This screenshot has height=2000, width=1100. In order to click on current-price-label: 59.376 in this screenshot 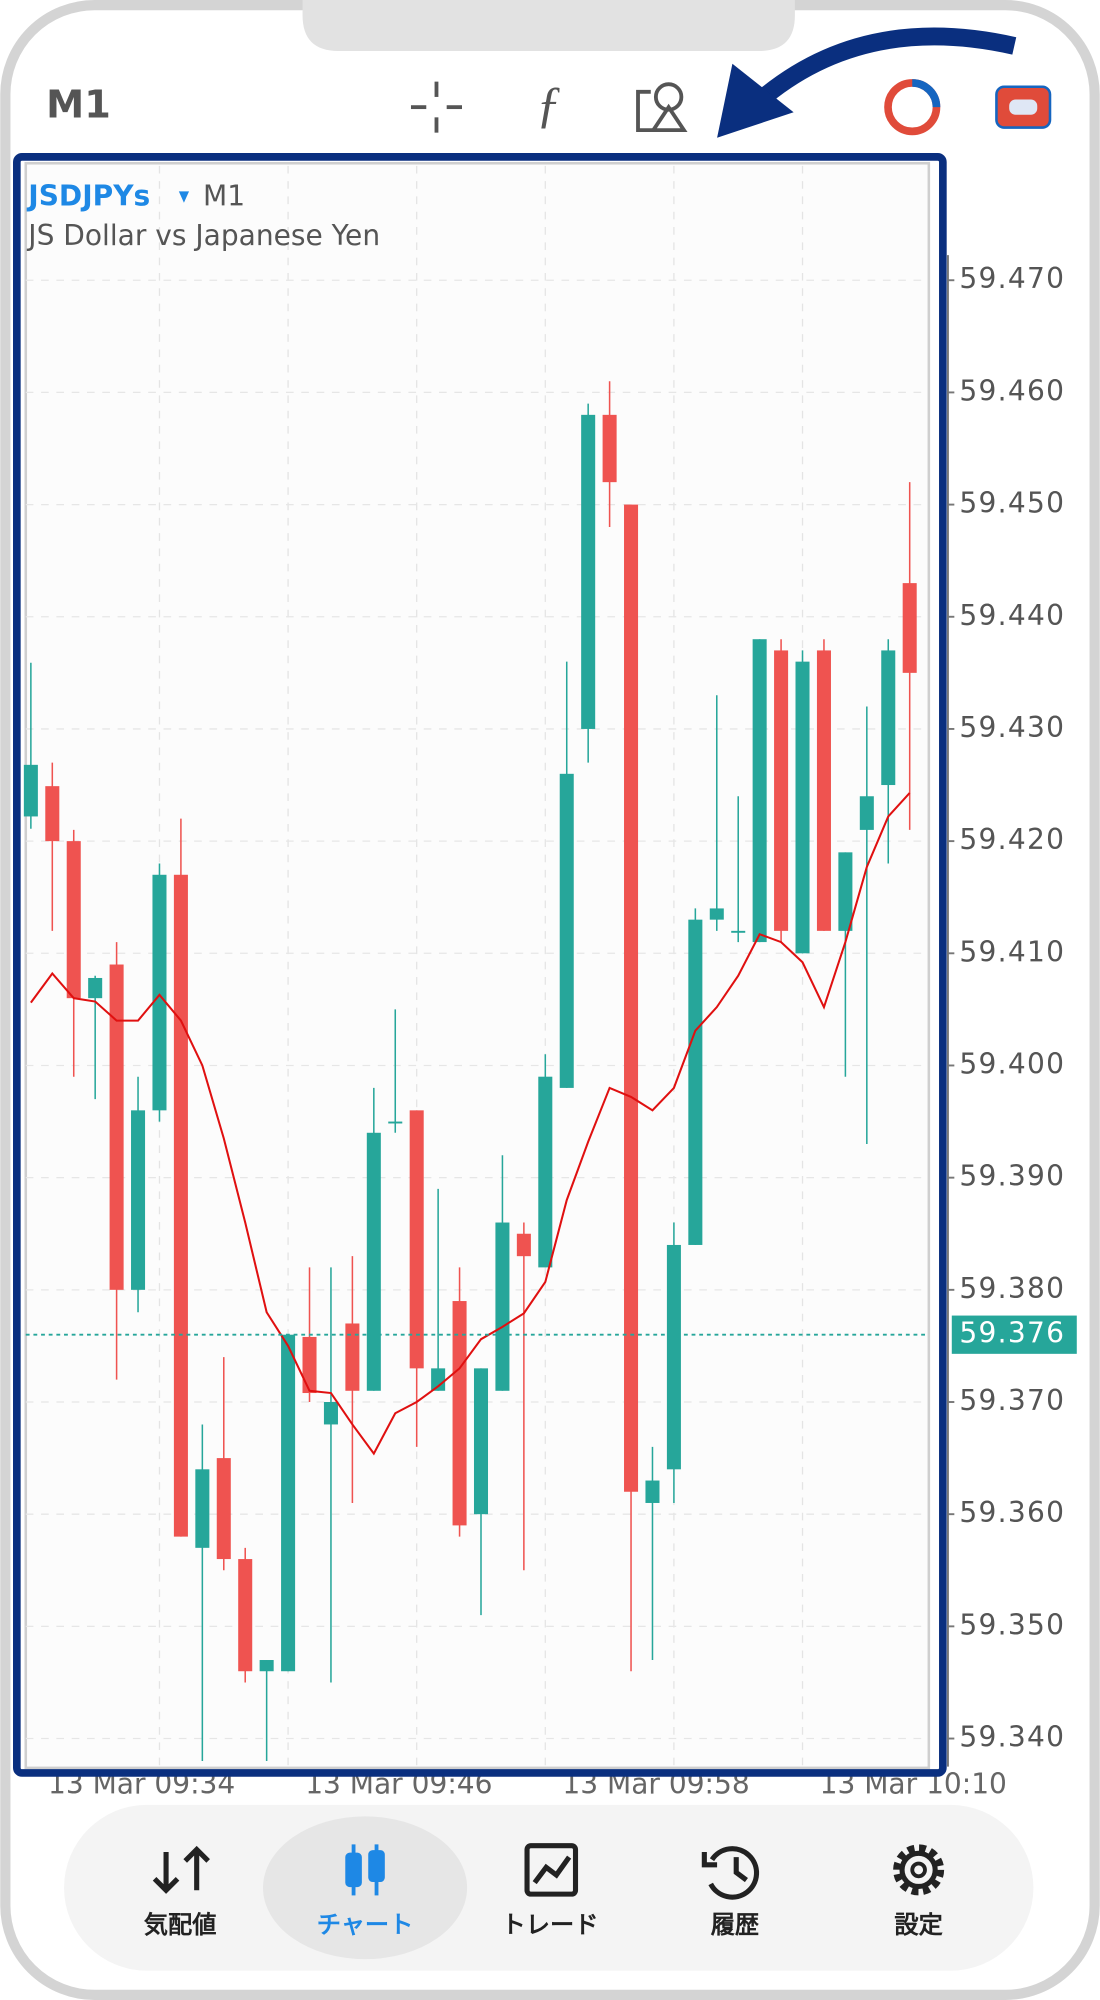, I will do `click(1012, 1333)`.